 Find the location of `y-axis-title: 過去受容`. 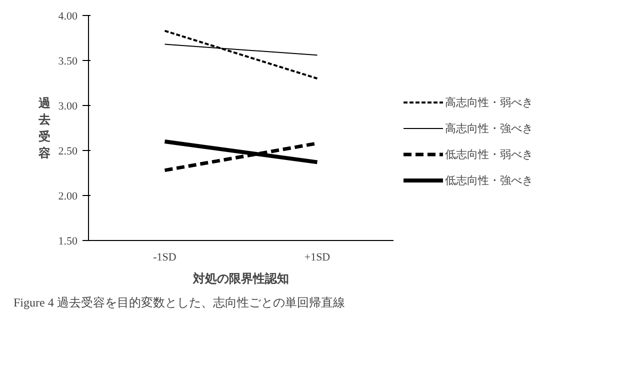

y-axis-title: 過去受容 is located at coordinates (44, 128).